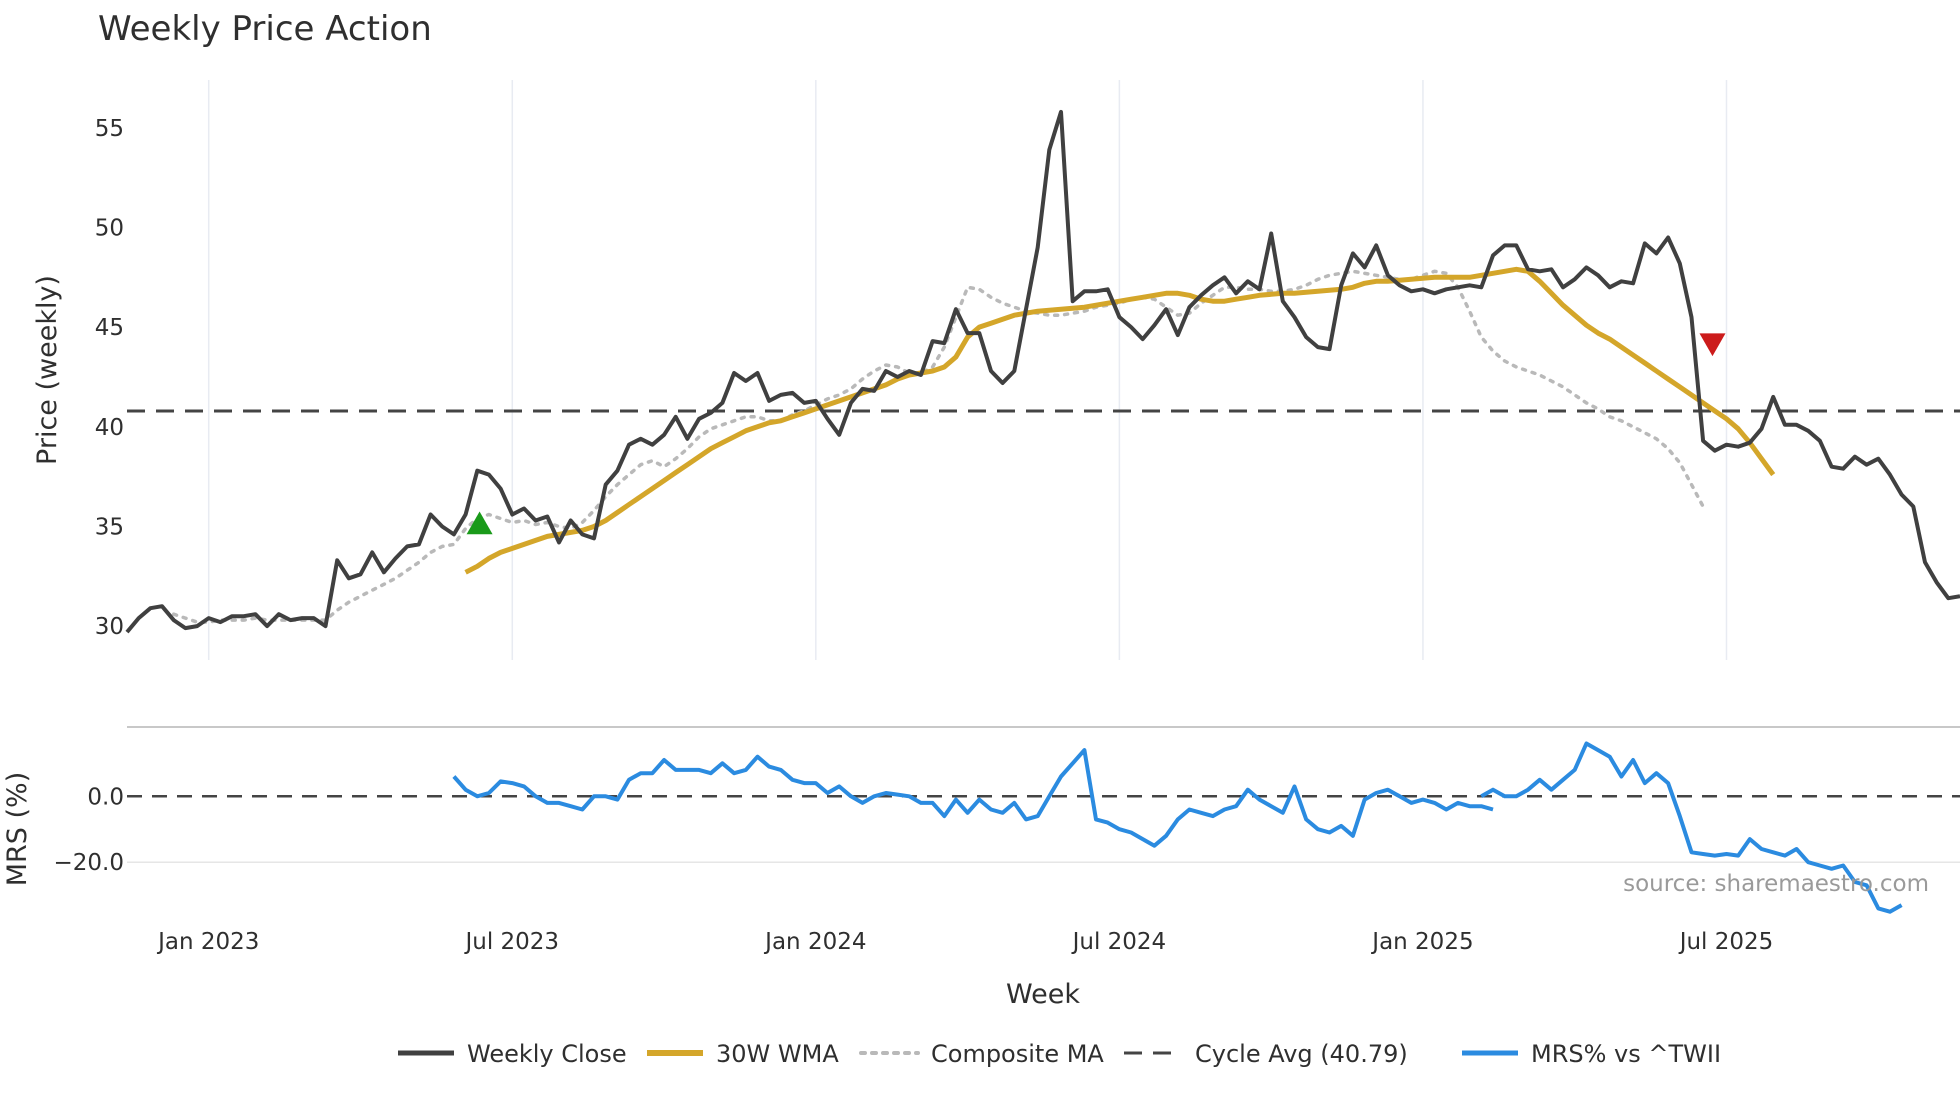 The width and height of the screenshot is (1960, 1102). Describe the element at coordinates (1712, 345) in the screenshot. I see `sell-signal-marker` at that location.